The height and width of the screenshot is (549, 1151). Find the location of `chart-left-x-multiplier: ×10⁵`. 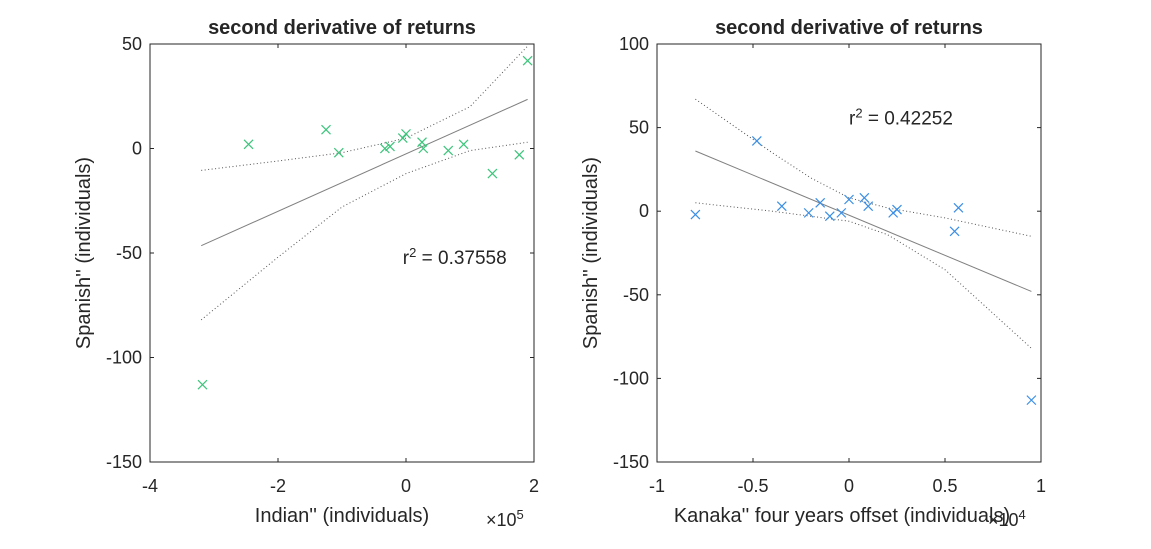

chart-left-x-multiplier: ×10⁵ is located at coordinates (505, 519).